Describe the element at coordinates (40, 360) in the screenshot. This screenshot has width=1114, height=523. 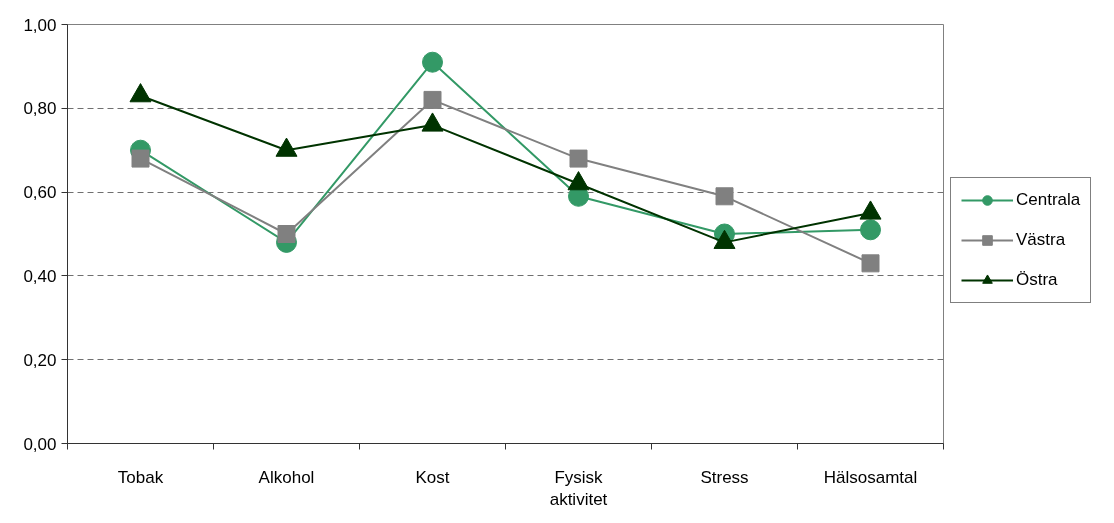
I see `y-tick-label: 0,20` at that location.